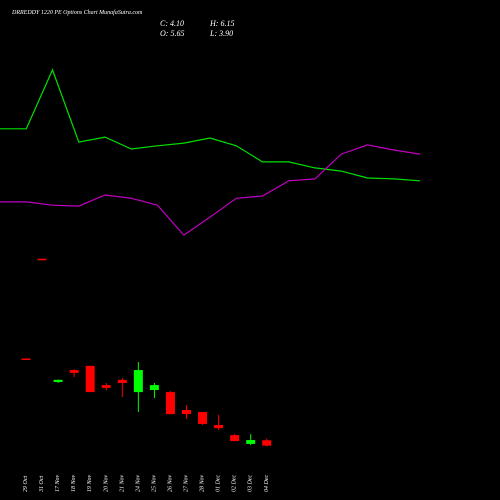 This screenshot has height=500, width=500. Describe the element at coordinates (219, 483) in the screenshot. I see `x-tick-label: 01 Dec` at that location.